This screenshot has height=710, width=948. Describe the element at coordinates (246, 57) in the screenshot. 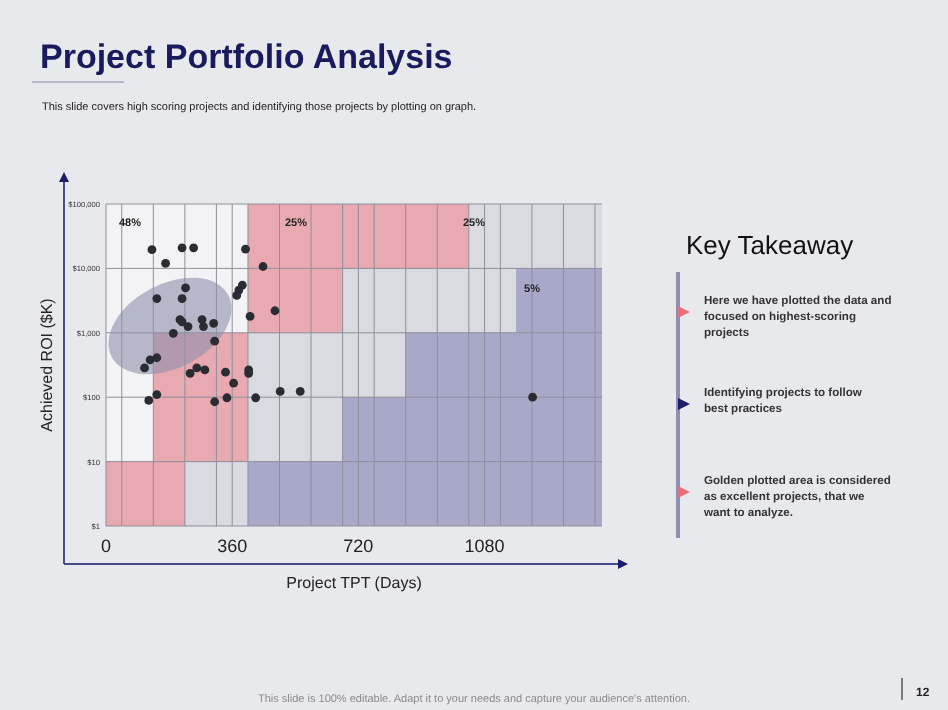

I see `chart-title: Project Portfolio Analysis` at that location.